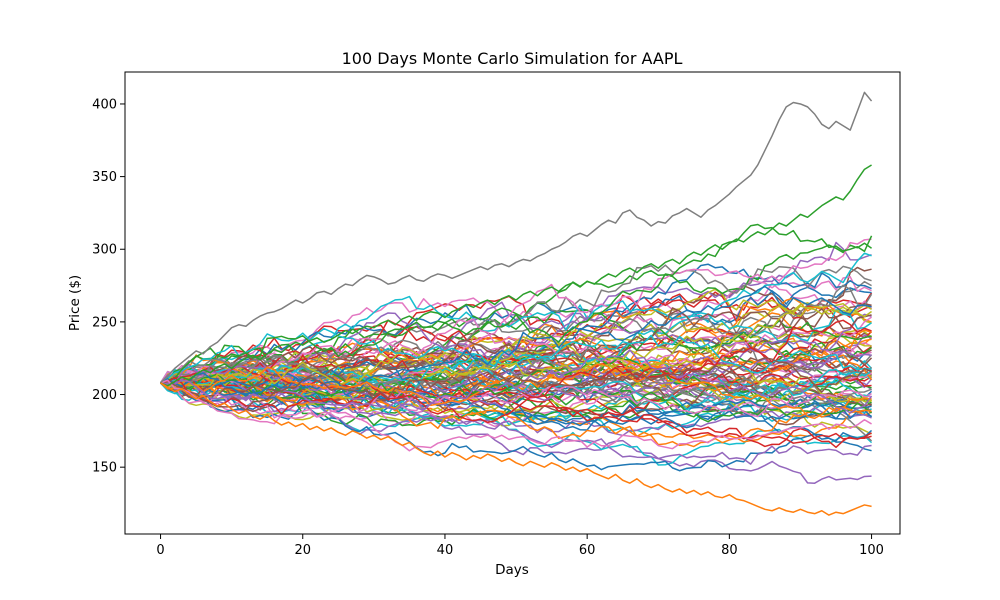 This screenshot has height=600, width=1000. Describe the element at coordinates (75, 303) in the screenshot. I see `y-axis-label: Price ($)` at that location.